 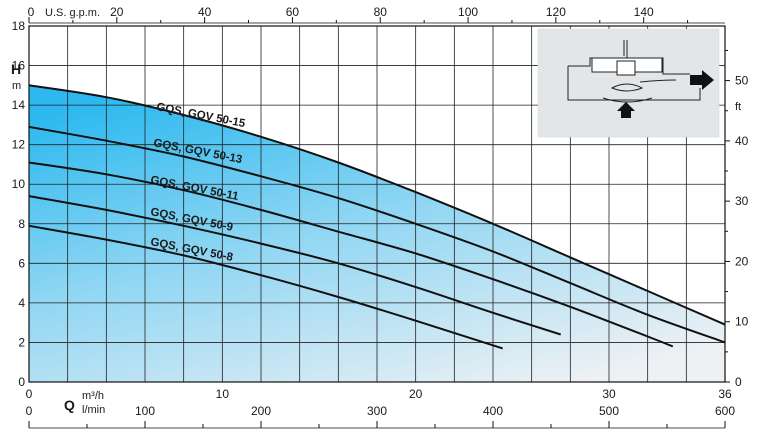 I want to click on x-axis-gpm-ticks: 0 20 40 60 80 100 120 140, so click(x=376, y=14).